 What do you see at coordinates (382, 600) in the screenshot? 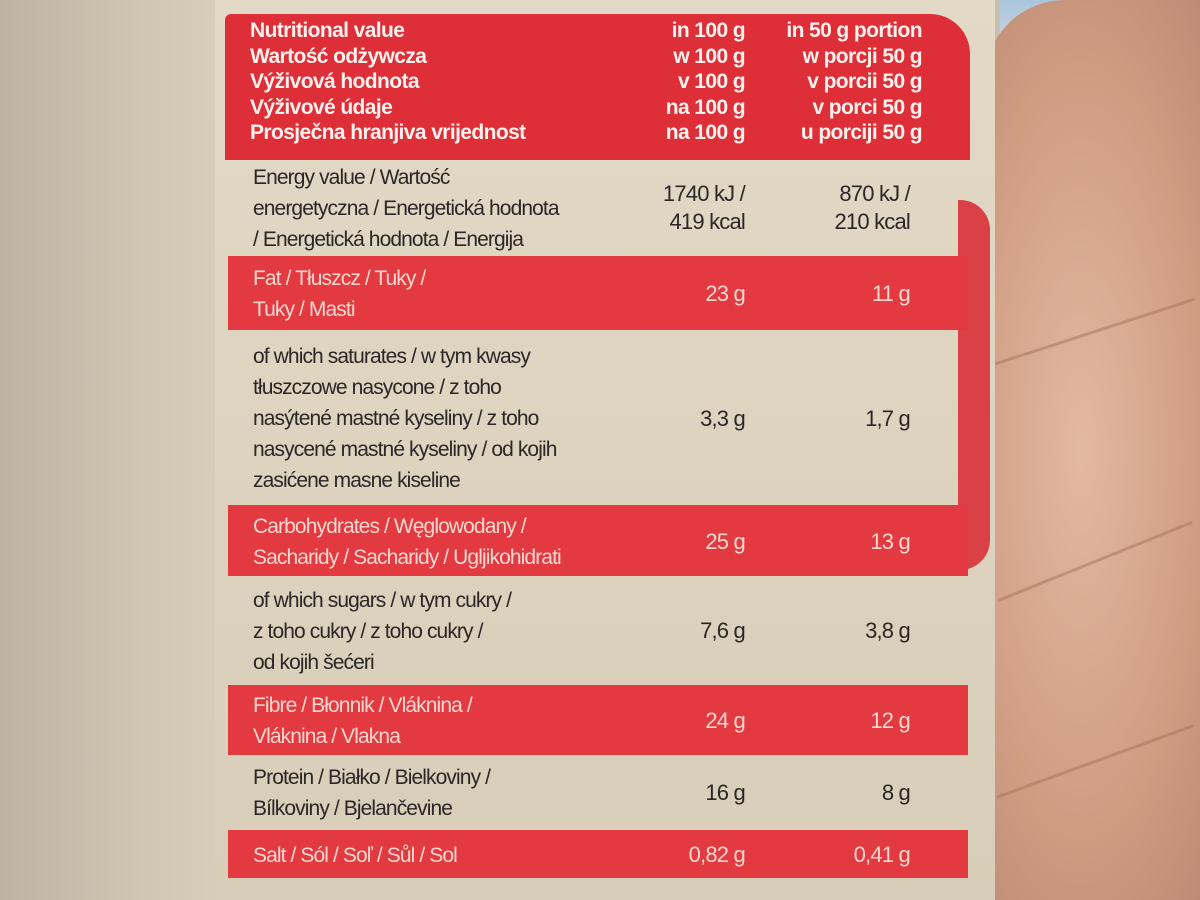
I see `nutrient-label: of which sugars / w tym cukry /` at bounding box center [382, 600].